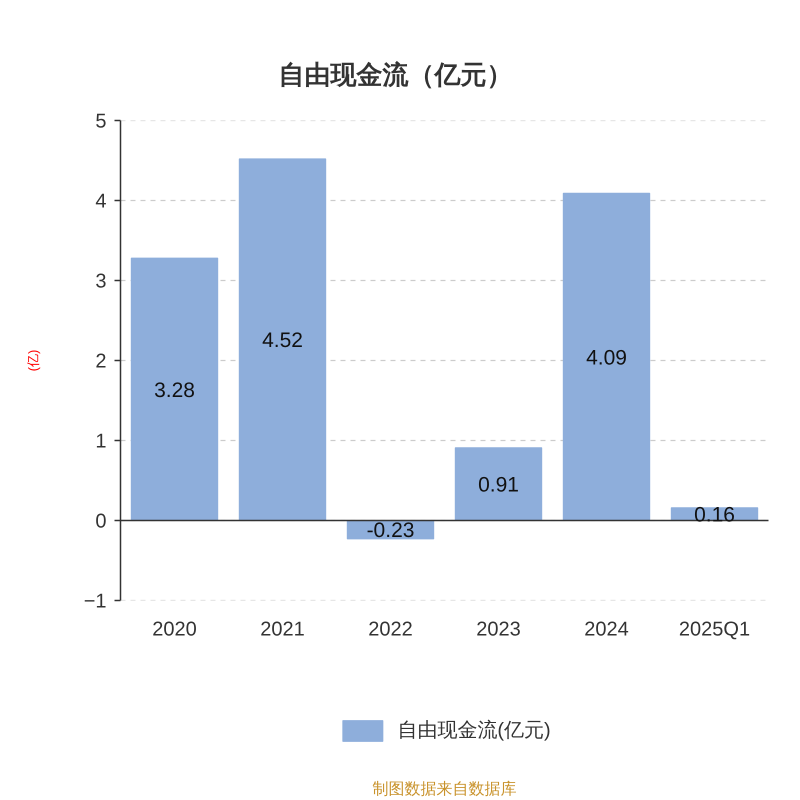 This screenshot has width=800, height=800. What do you see at coordinates (100, 121) in the screenshot?
I see `y-tick-label: 5` at bounding box center [100, 121].